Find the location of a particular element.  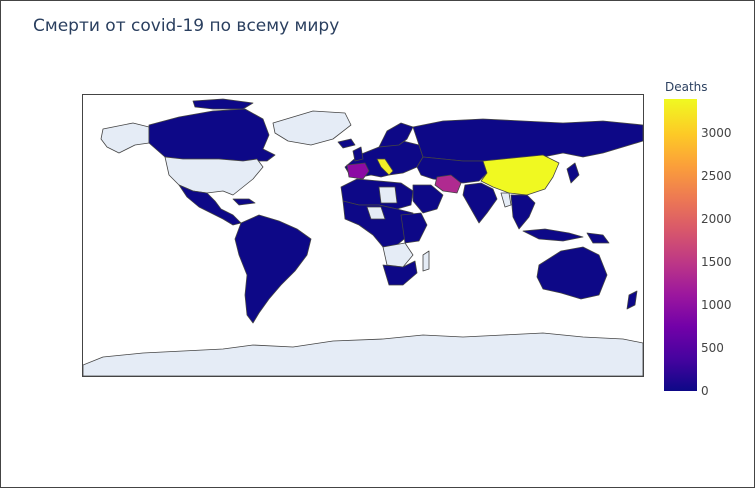

region-papua is located at coordinates (598, 238).